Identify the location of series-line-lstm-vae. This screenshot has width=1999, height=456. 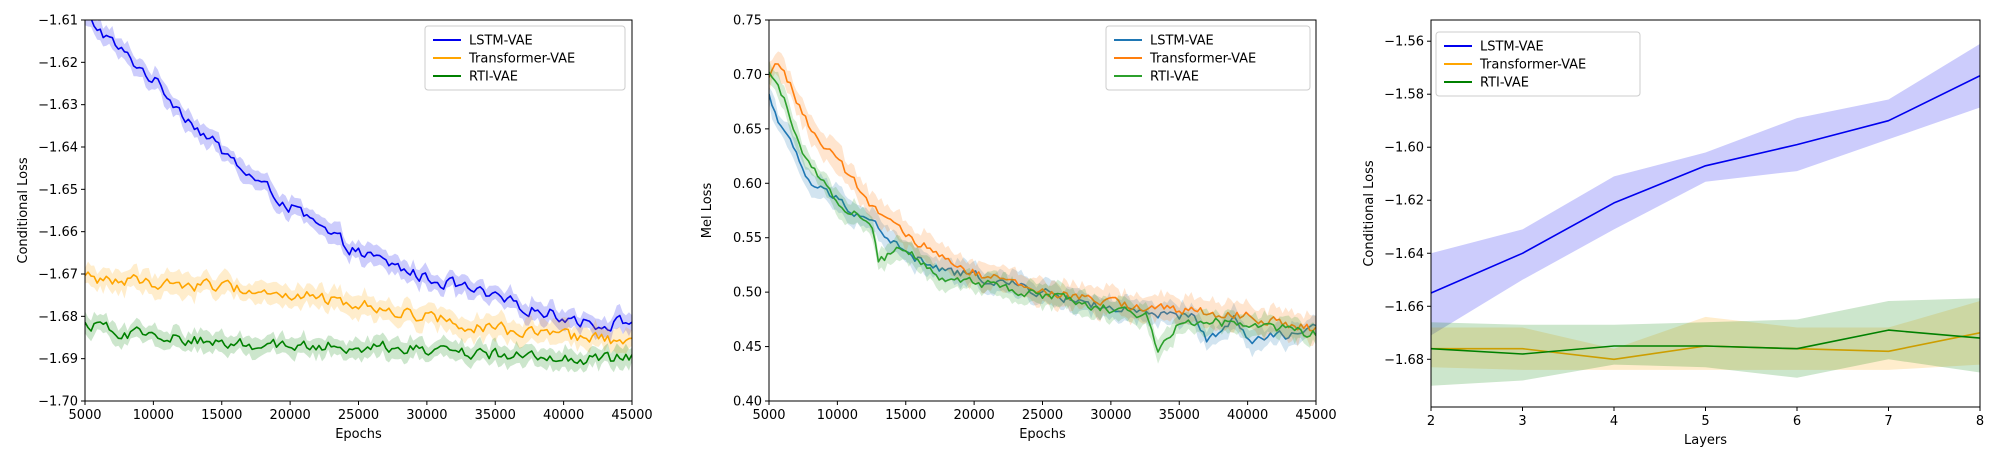
(1705, 184).